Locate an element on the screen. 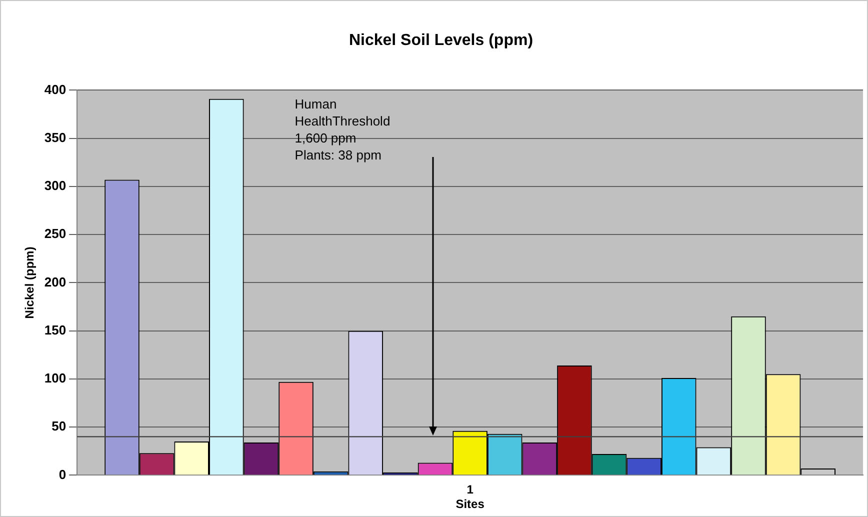 Image resolution: width=868 pixels, height=517 pixels. y-tick-label: 100 is located at coordinates (55, 378).